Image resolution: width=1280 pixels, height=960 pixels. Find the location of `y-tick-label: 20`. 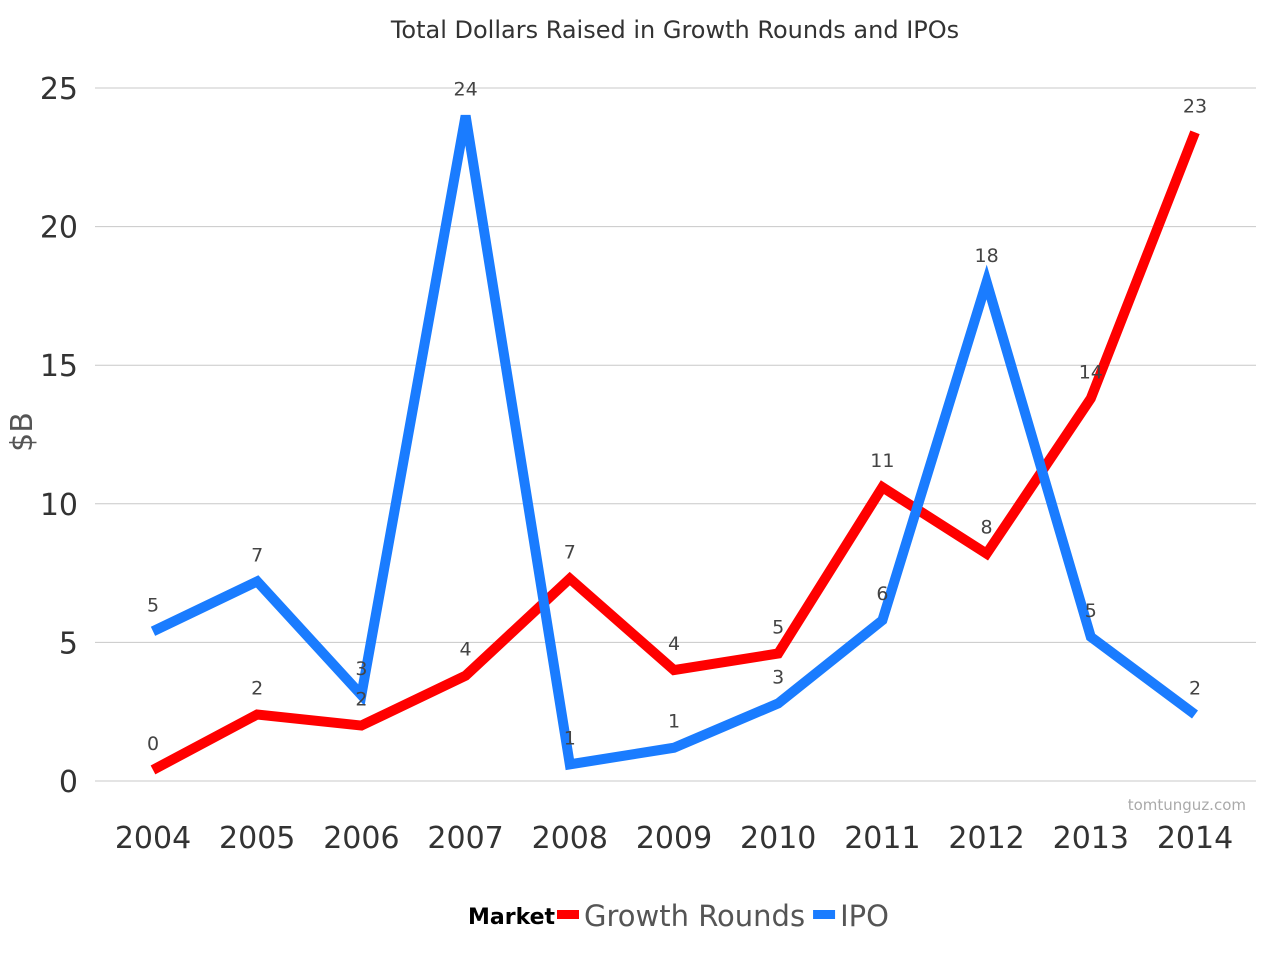

y-tick-label: 20 is located at coordinates (59, 228).